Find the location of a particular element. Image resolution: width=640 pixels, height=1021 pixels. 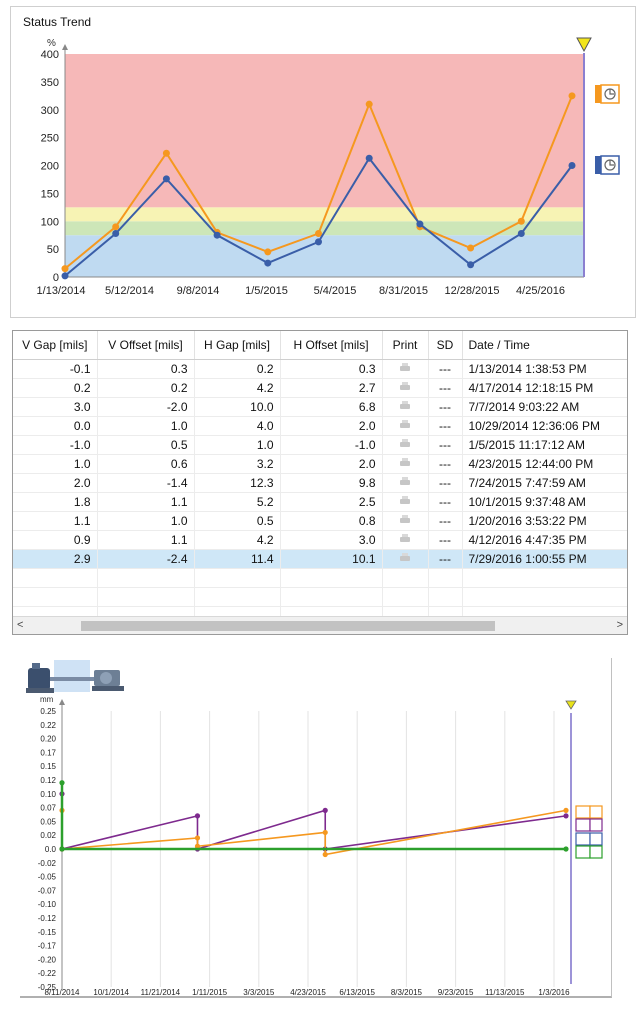

table-row: 0.2 0.2 4.2 2.7 --- 4/17/2014 12:18:15 PM is located at coordinates (320, 388).